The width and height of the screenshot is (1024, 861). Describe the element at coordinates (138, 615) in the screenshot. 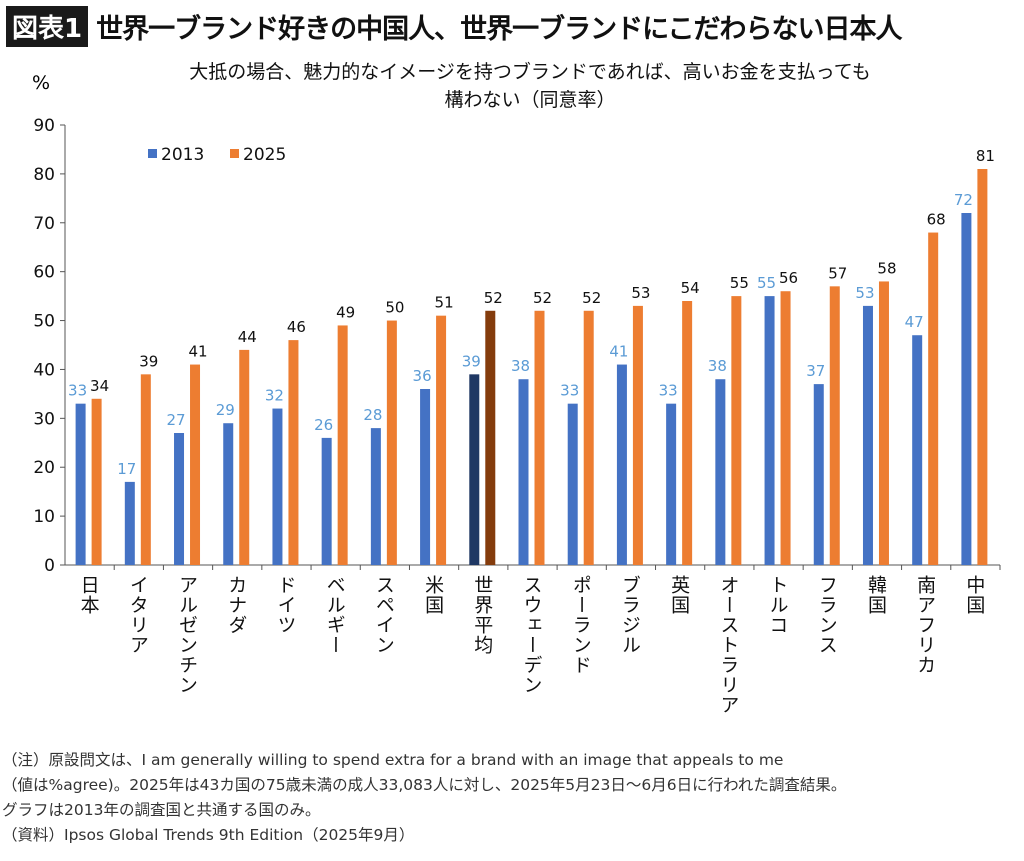

I see `x-tick-label: イタリア` at that location.